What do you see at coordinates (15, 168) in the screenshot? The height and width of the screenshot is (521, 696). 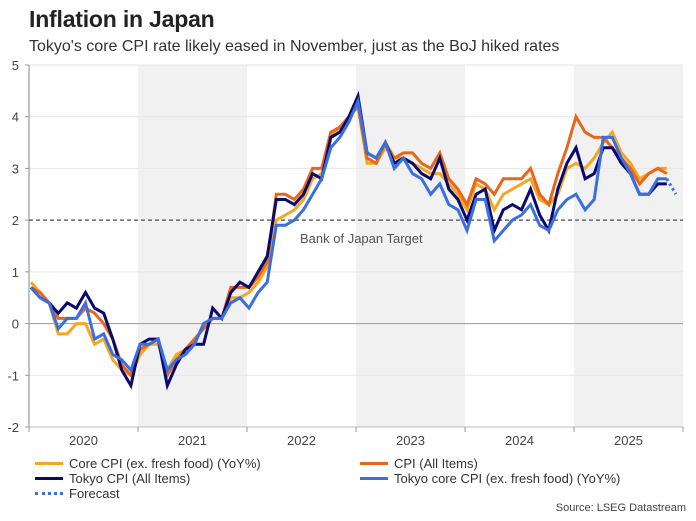 I see `y-tick-label: 3` at bounding box center [15, 168].